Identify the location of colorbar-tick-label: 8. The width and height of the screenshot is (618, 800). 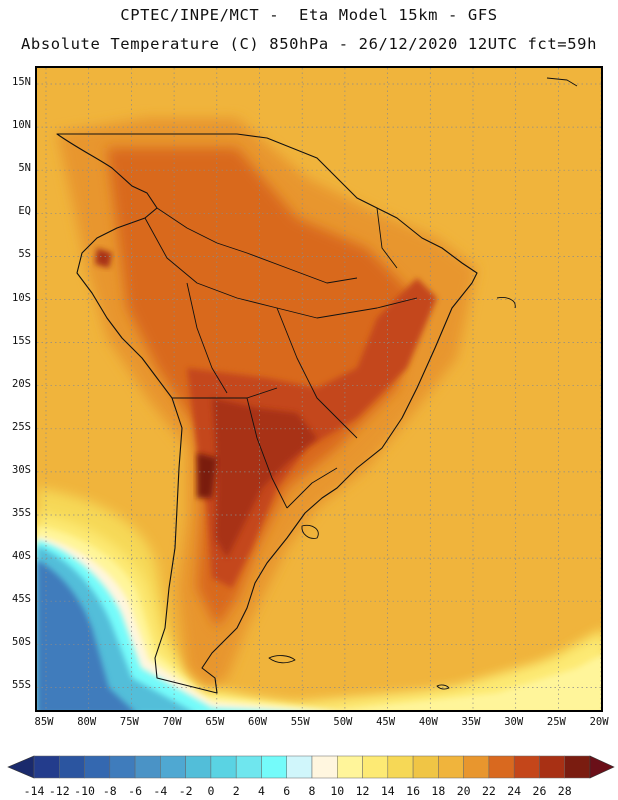
(312, 791).